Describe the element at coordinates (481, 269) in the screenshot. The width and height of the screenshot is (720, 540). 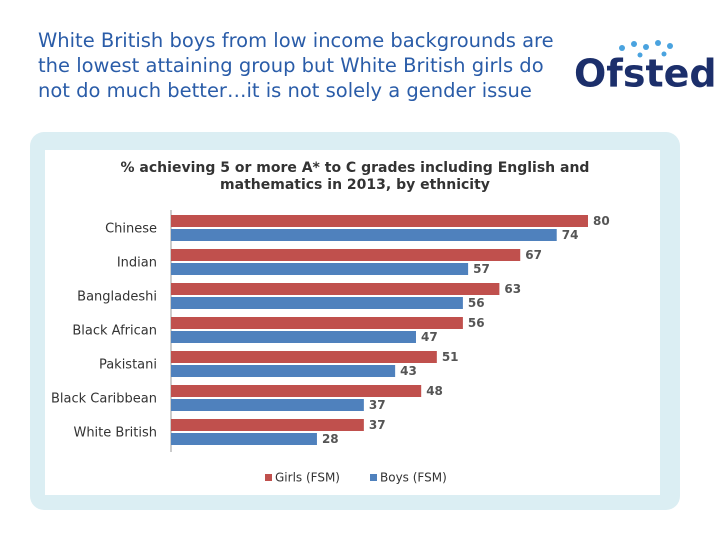
I see `value-label: 57` at that location.